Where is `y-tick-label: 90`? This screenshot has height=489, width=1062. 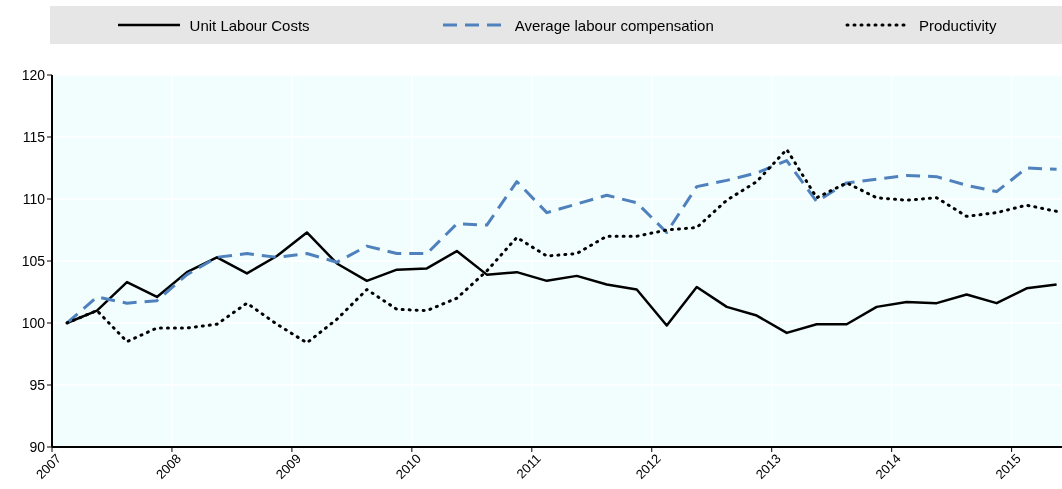
y-tick-label: 90 is located at coordinates (37, 446).